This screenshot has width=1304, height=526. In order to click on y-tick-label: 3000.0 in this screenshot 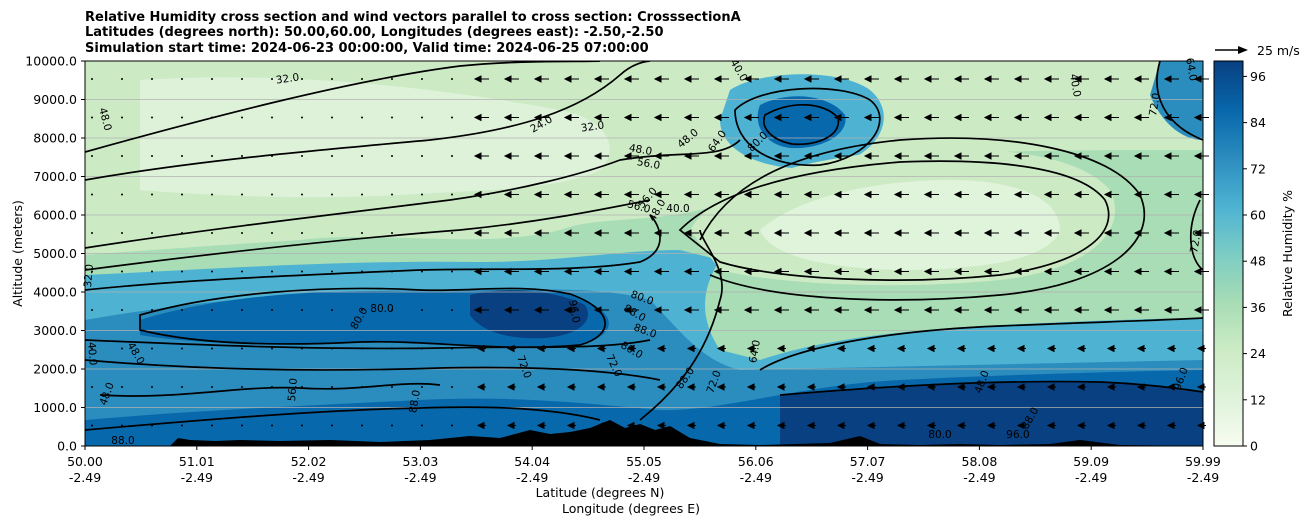, I will do `click(55, 330)`.